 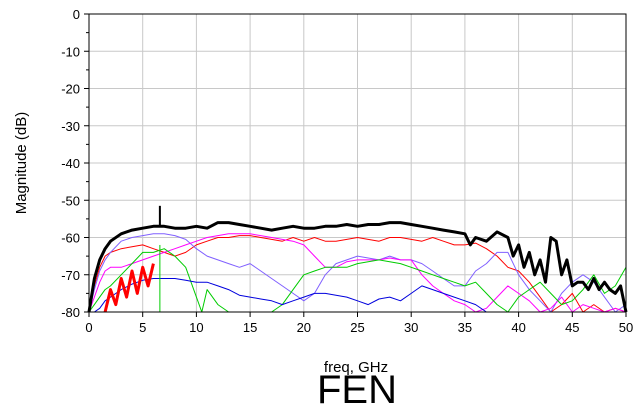 What do you see at coordinates (70, 200) in the screenshot?
I see `y-tick-label: -50` at bounding box center [70, 200].